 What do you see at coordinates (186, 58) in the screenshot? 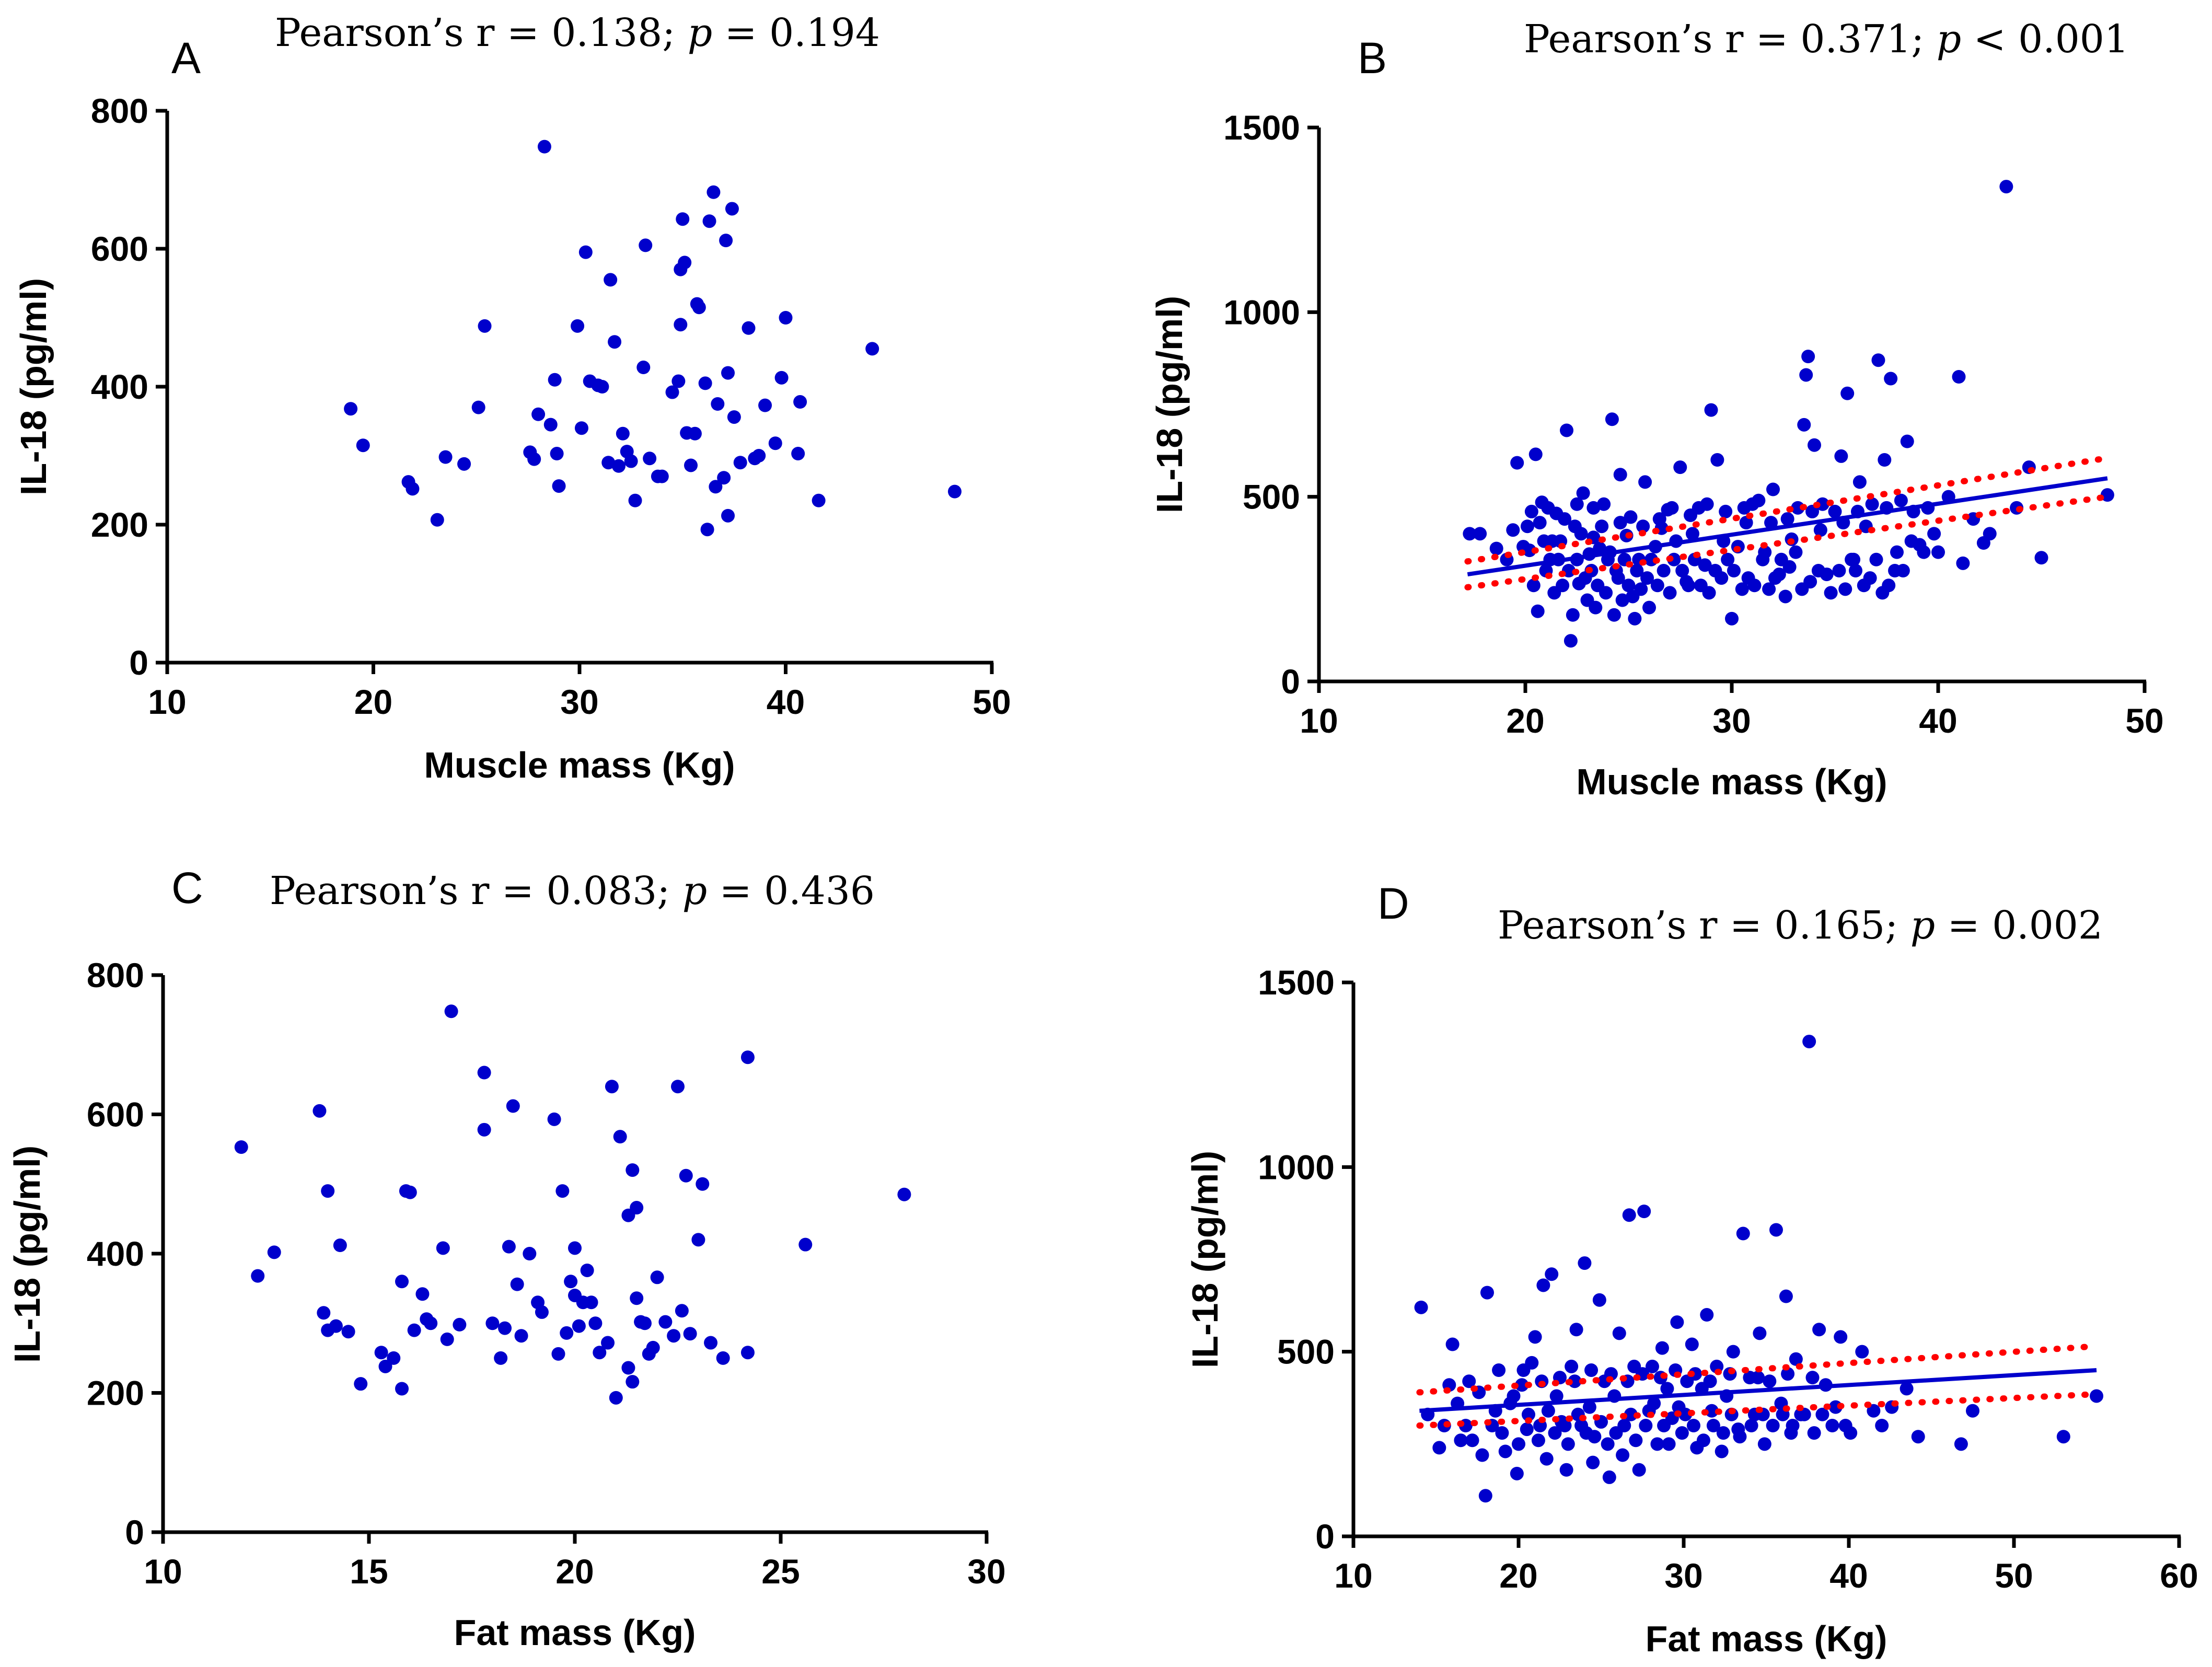
I see `panel-a-letter: A` at bounding box center [186, 58].